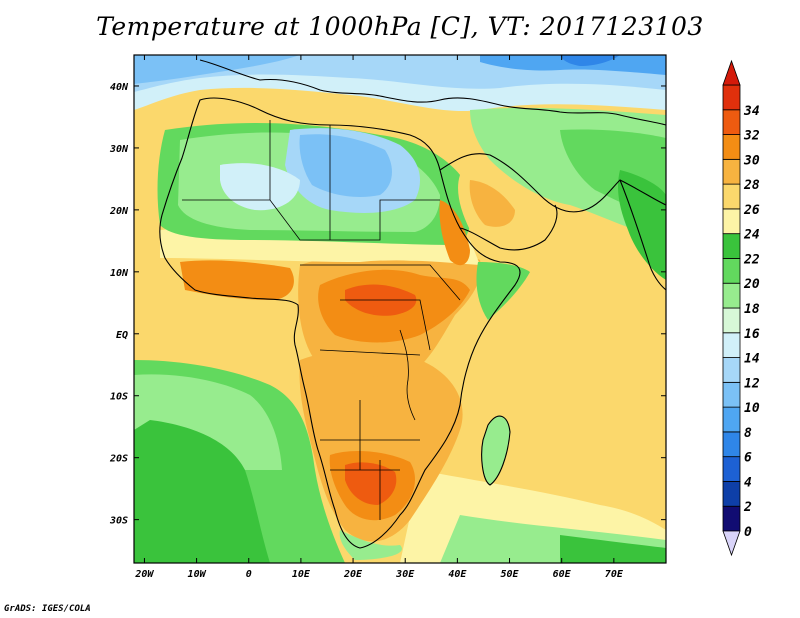 Image resolution: width=800 pixels, height=618 pixels. Describe the element at coordinates (144, 574) in the screenshot. I see `lon-tick-label: 20W` at that location.